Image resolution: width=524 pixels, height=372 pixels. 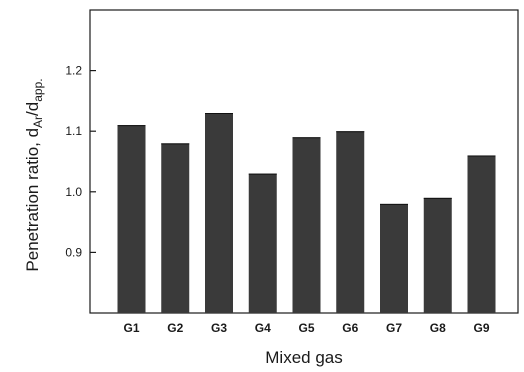 I want to click on bar-g3, so click(x=219, y=213).